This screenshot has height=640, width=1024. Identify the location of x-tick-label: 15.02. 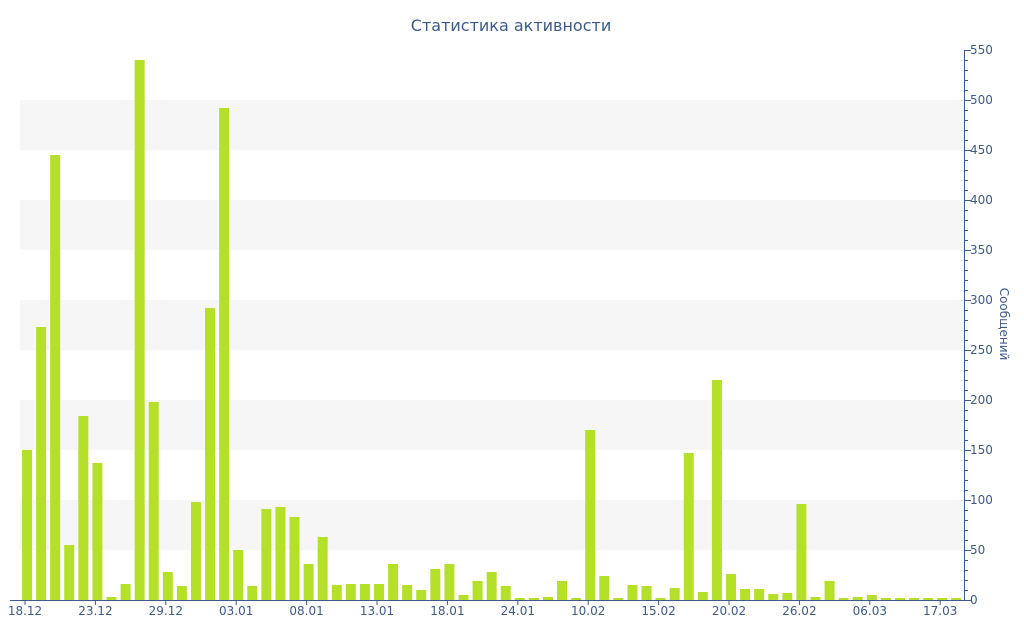
(658, 611).